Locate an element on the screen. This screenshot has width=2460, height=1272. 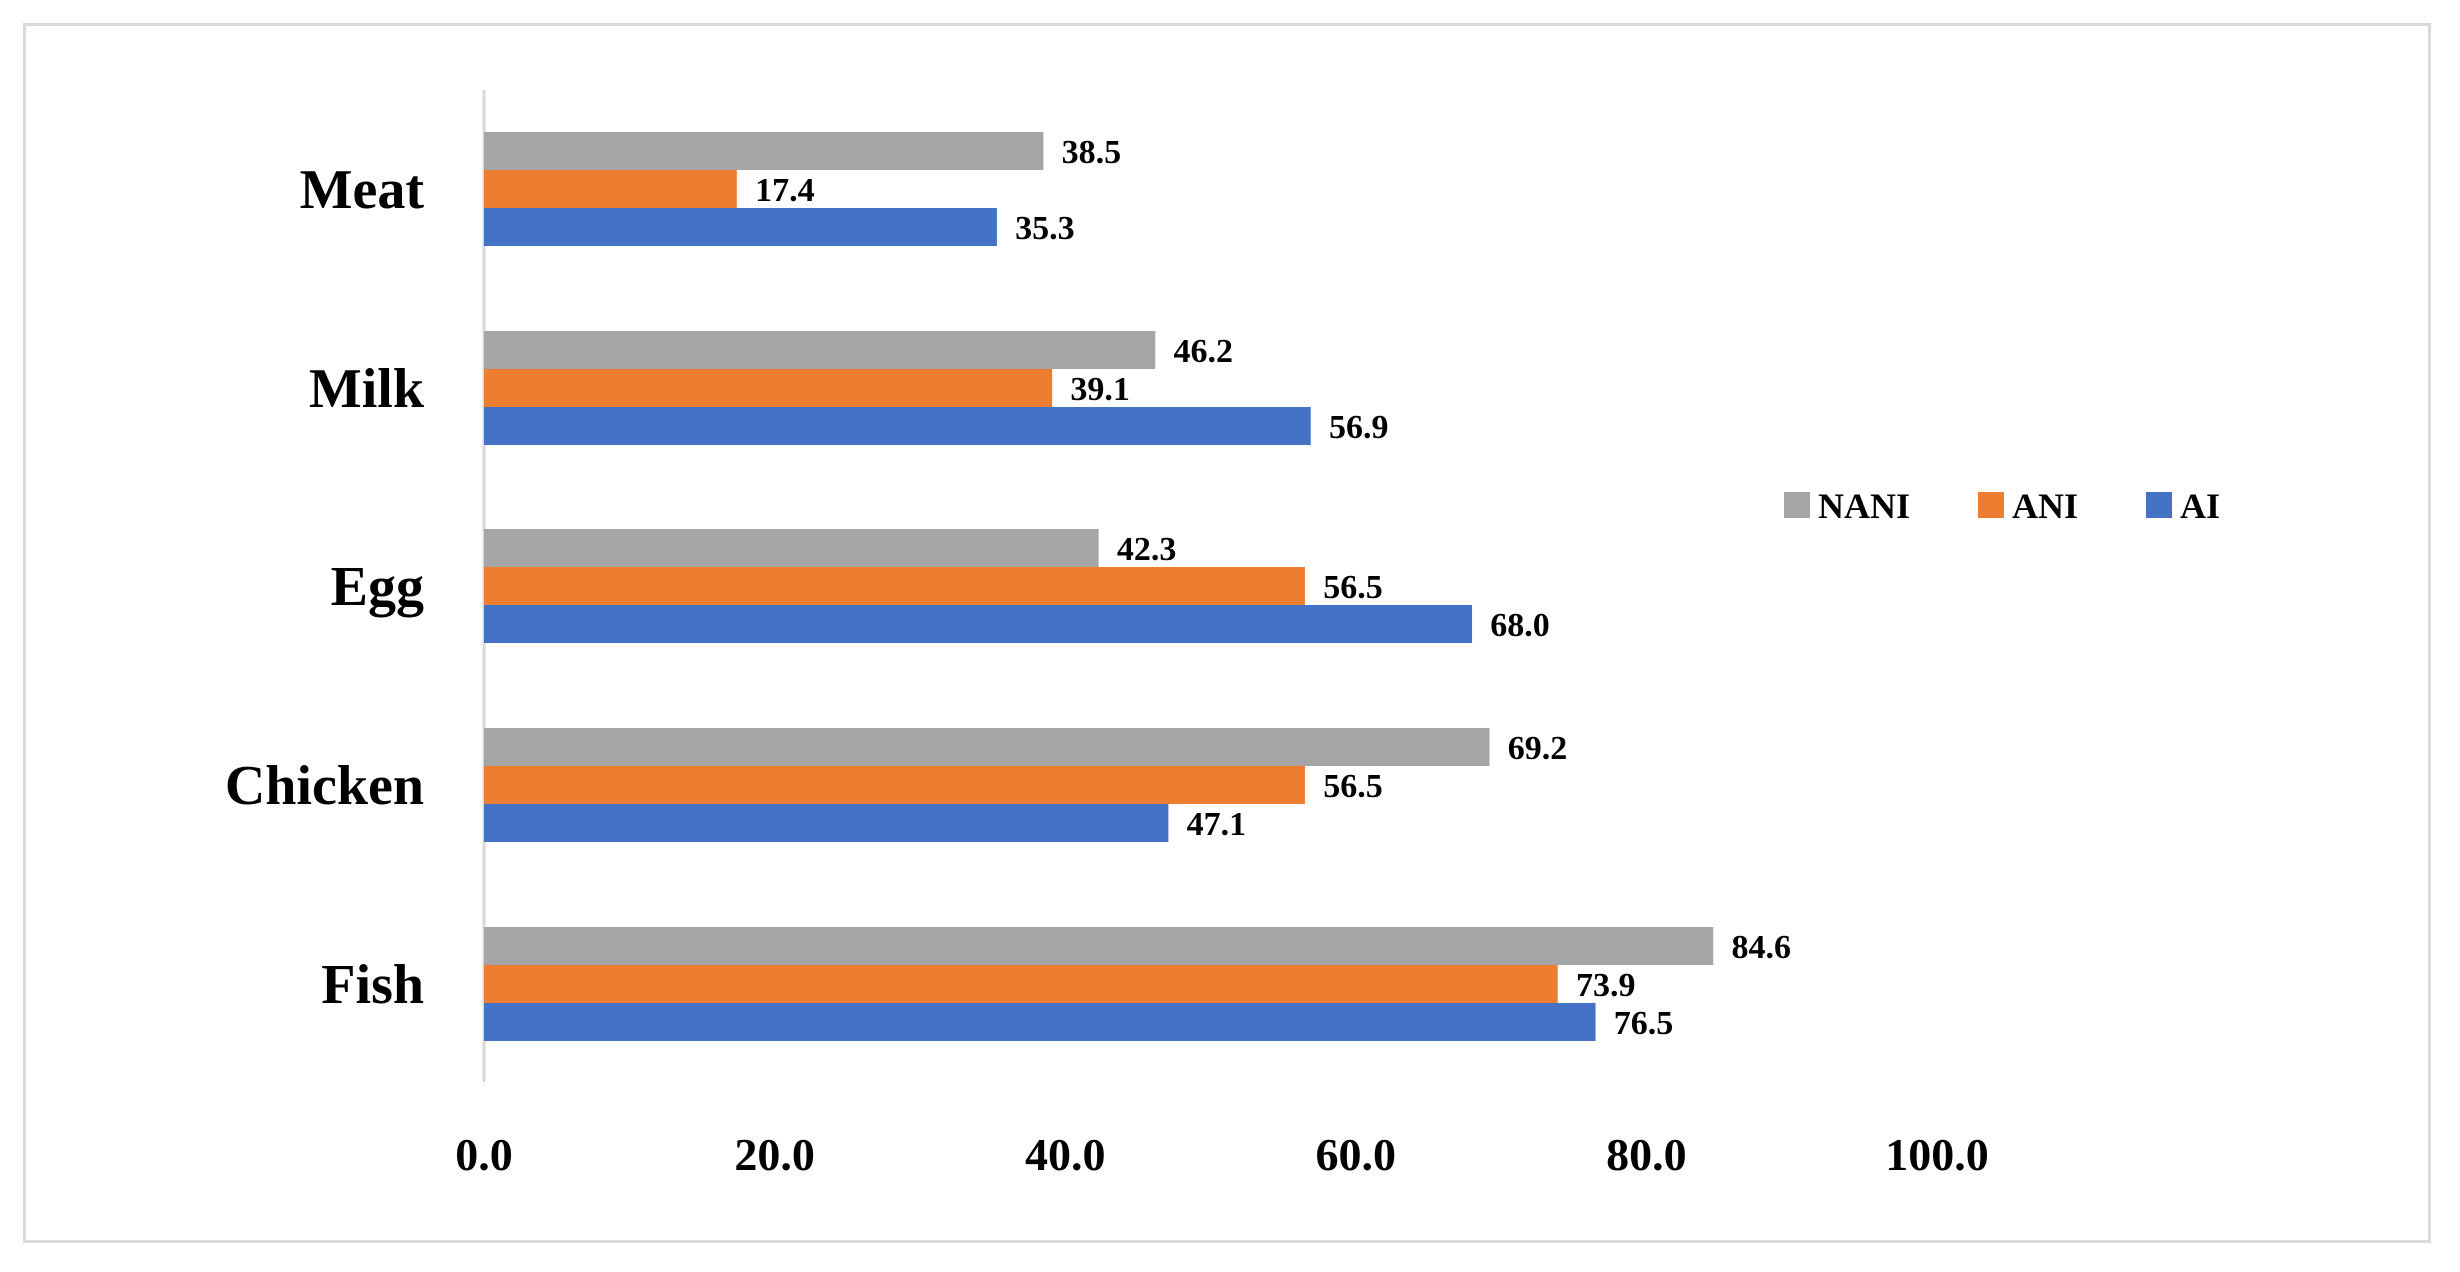
legend-label-ai: AI is located at coordinates (2200, 506).